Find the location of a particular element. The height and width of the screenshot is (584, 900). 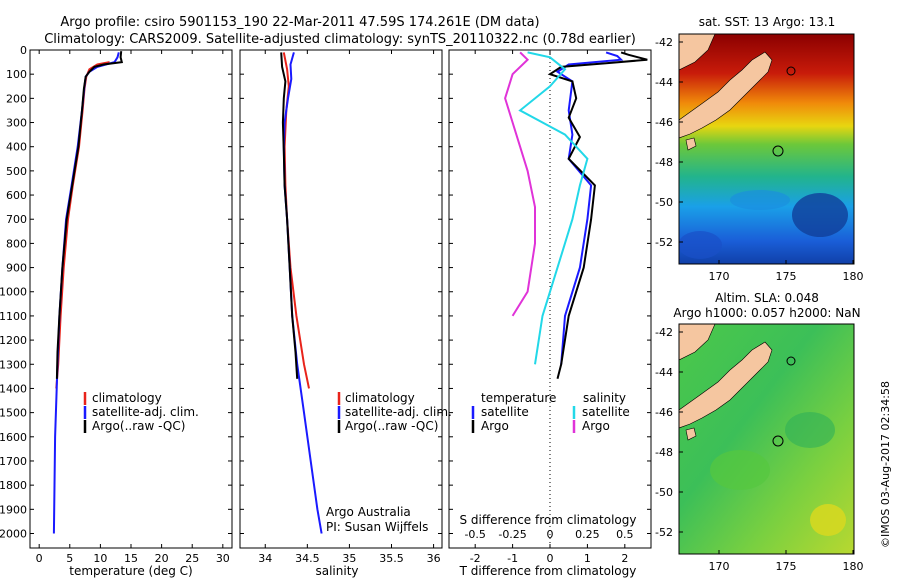

salinity-annotation-2: PI: Susan Wijffels is located at coordinates (377, 527).